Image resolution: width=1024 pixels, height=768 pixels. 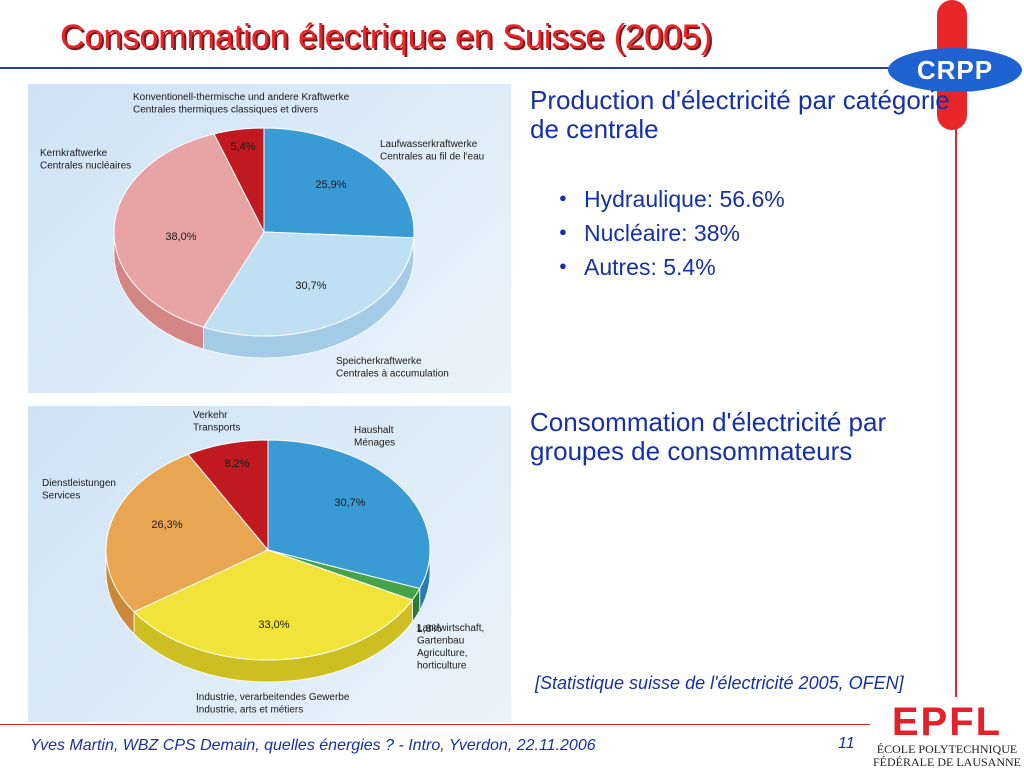 I want to click on category-label-1-1: Gartenbau, so click(x=440, y=641).